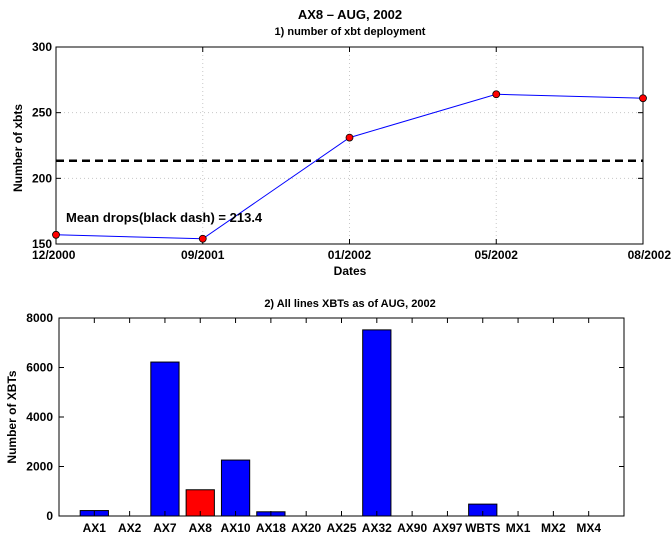 This screenshot has height=536, width=672. I want to click on bar-ax10, so click(235, 488).